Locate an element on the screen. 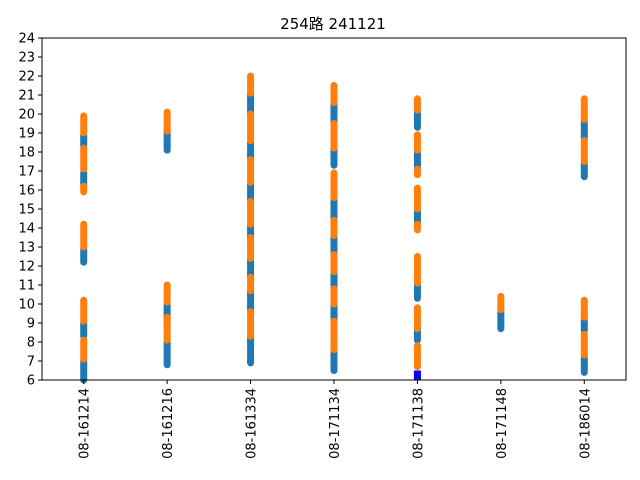 This screenshot has width=640, height=480. x-tick-label-2: 08-161334 is located at coordinates (252, 423).